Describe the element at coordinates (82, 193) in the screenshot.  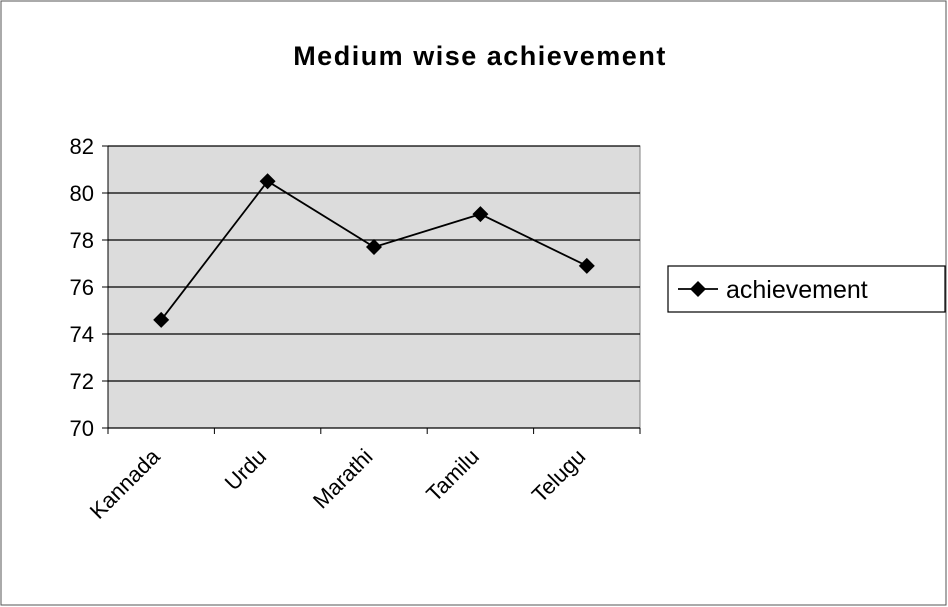
I see `y-tick-label: 80` at that location.